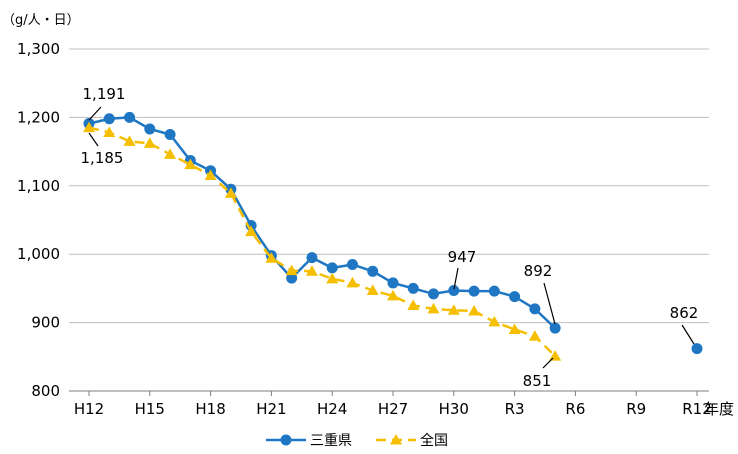  Describe the element at coordinates (89, 409) in the screenshot. I see `x-tick-label: H12` at that location.